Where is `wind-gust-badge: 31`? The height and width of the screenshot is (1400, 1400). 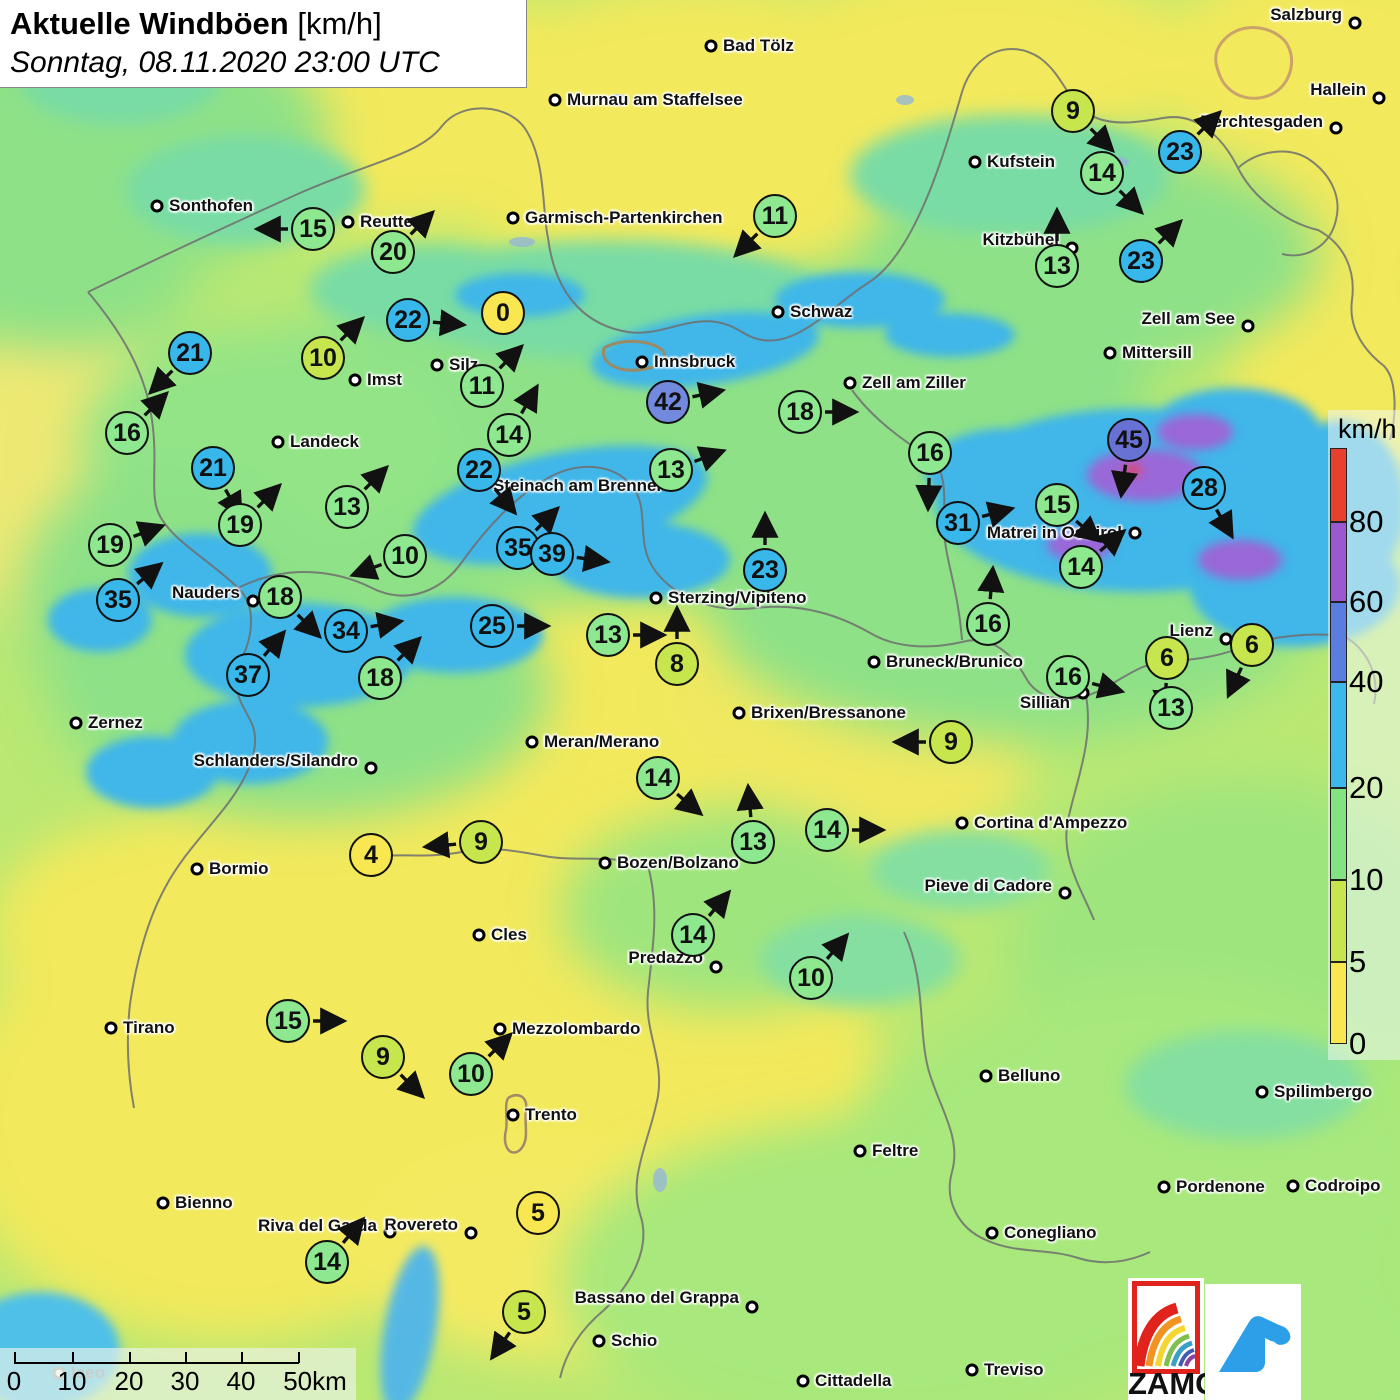 wind-gust-badge: 31 is located at coordinates (958, 523).